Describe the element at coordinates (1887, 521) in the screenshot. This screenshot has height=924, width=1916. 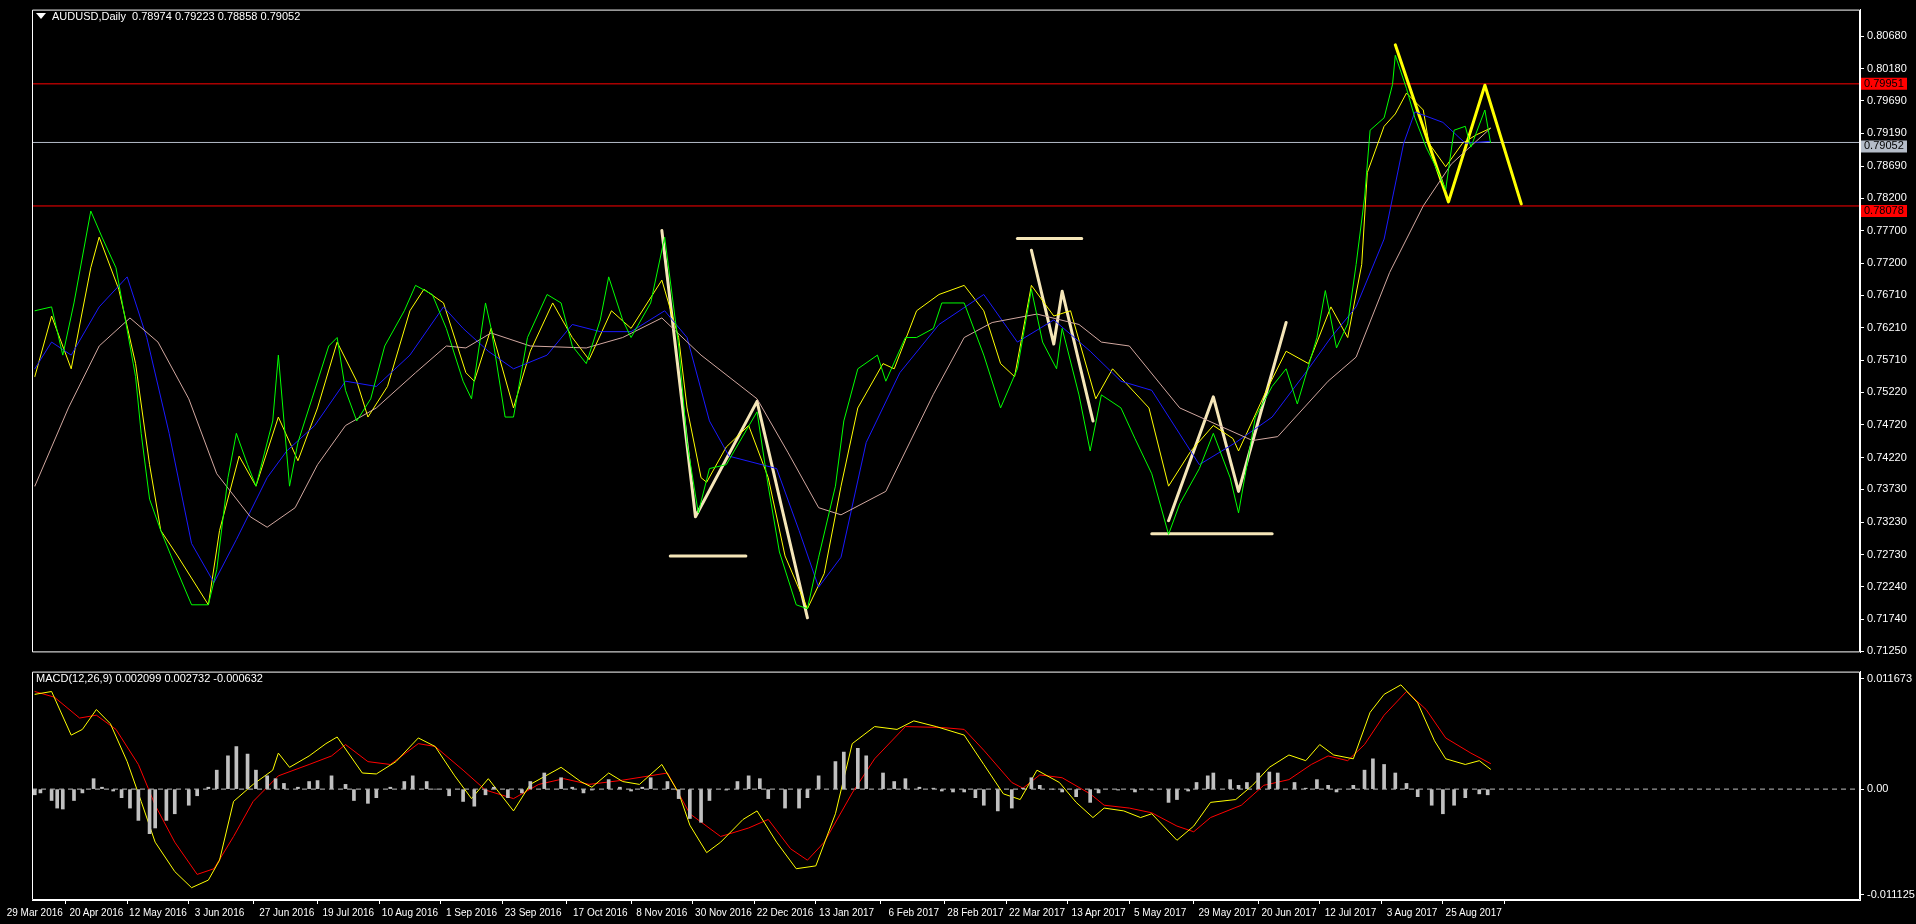
I see `y-tick-label: 0.73230` at that location.